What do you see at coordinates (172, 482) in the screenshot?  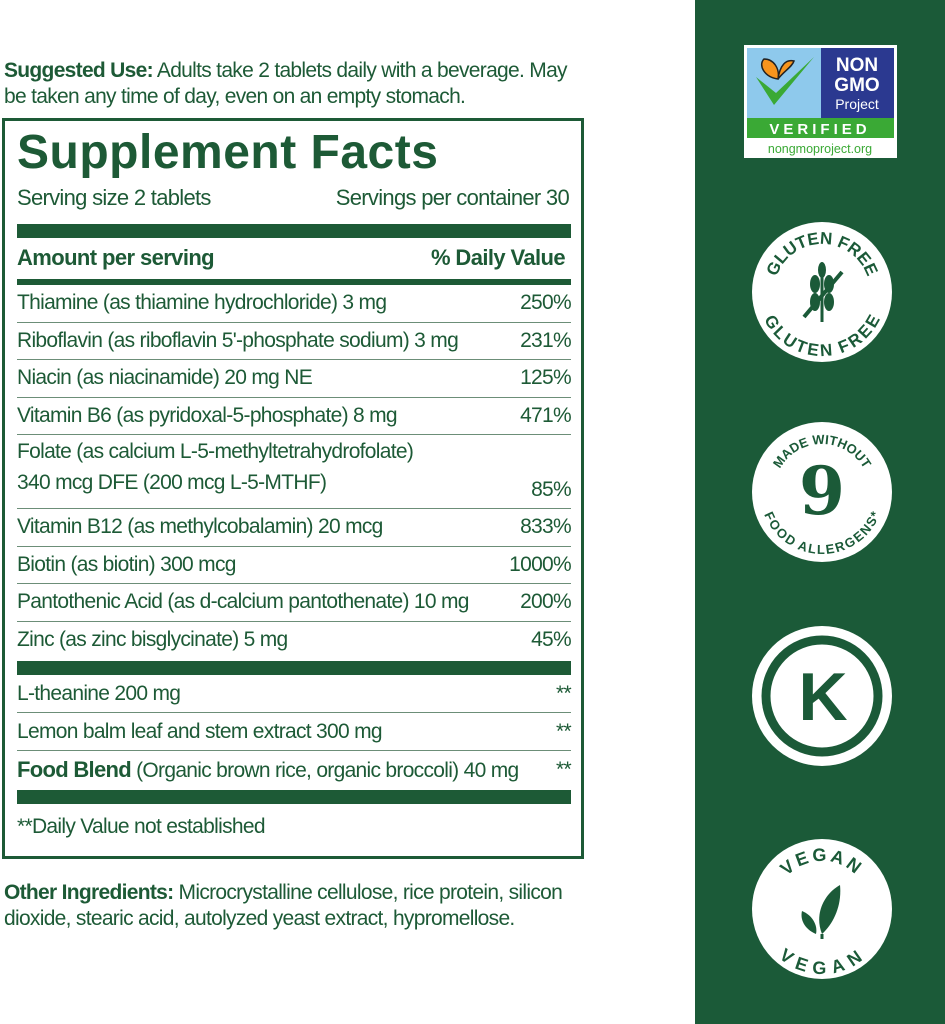 I see `nutrient-name-line2: 340 mcg DFE (200 mcg L-5-MTHF)` at bounding box center [172, 482].